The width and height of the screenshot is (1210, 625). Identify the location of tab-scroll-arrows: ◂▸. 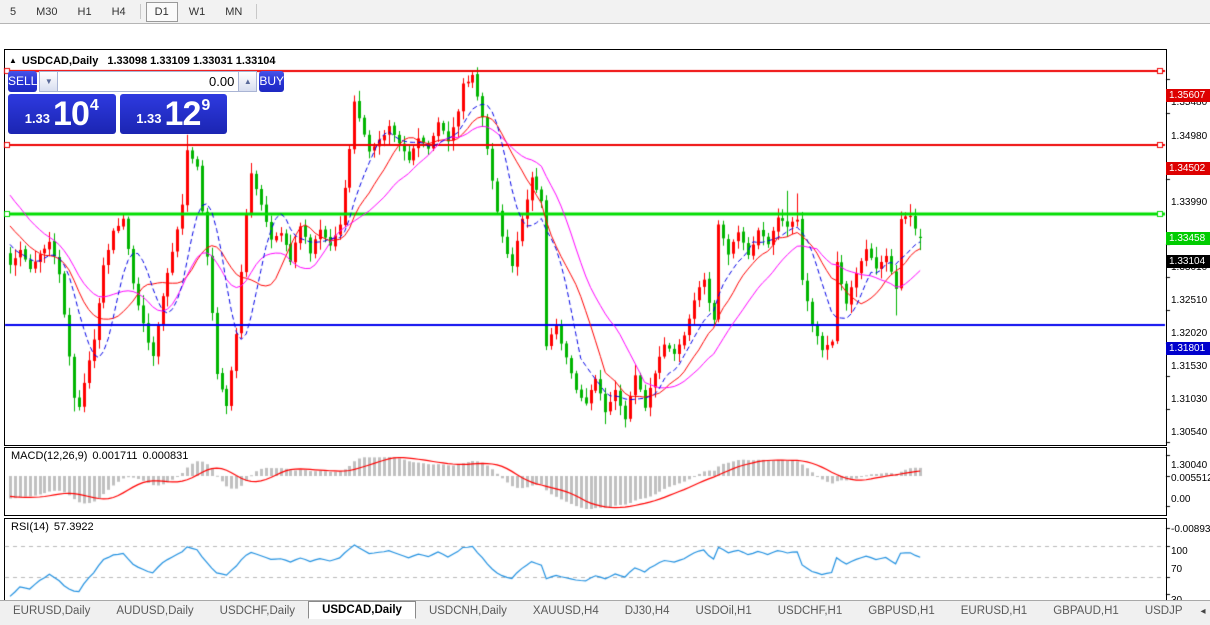
(1203, 611).